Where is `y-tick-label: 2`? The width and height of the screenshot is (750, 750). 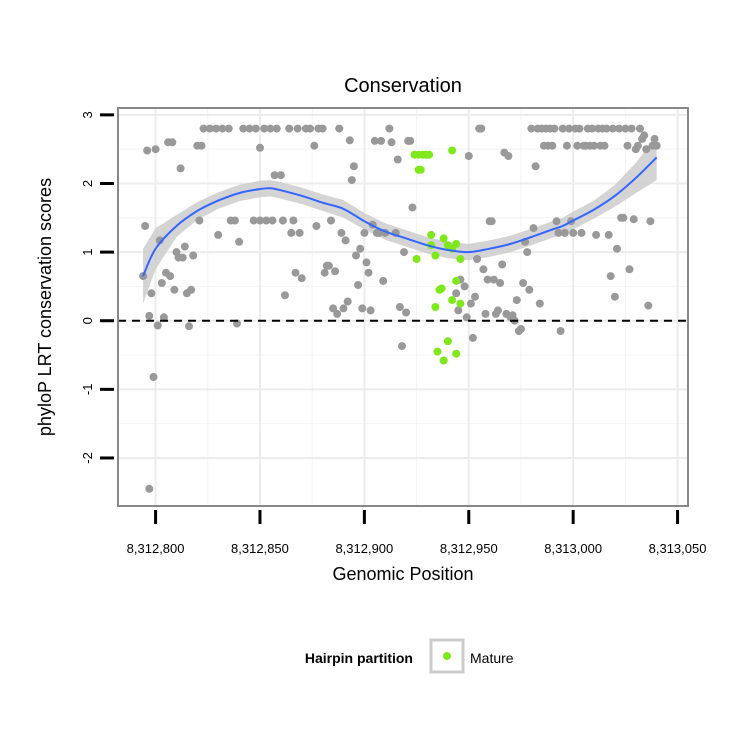 y-tick-label: 2 is located at coordinates (87, 183).